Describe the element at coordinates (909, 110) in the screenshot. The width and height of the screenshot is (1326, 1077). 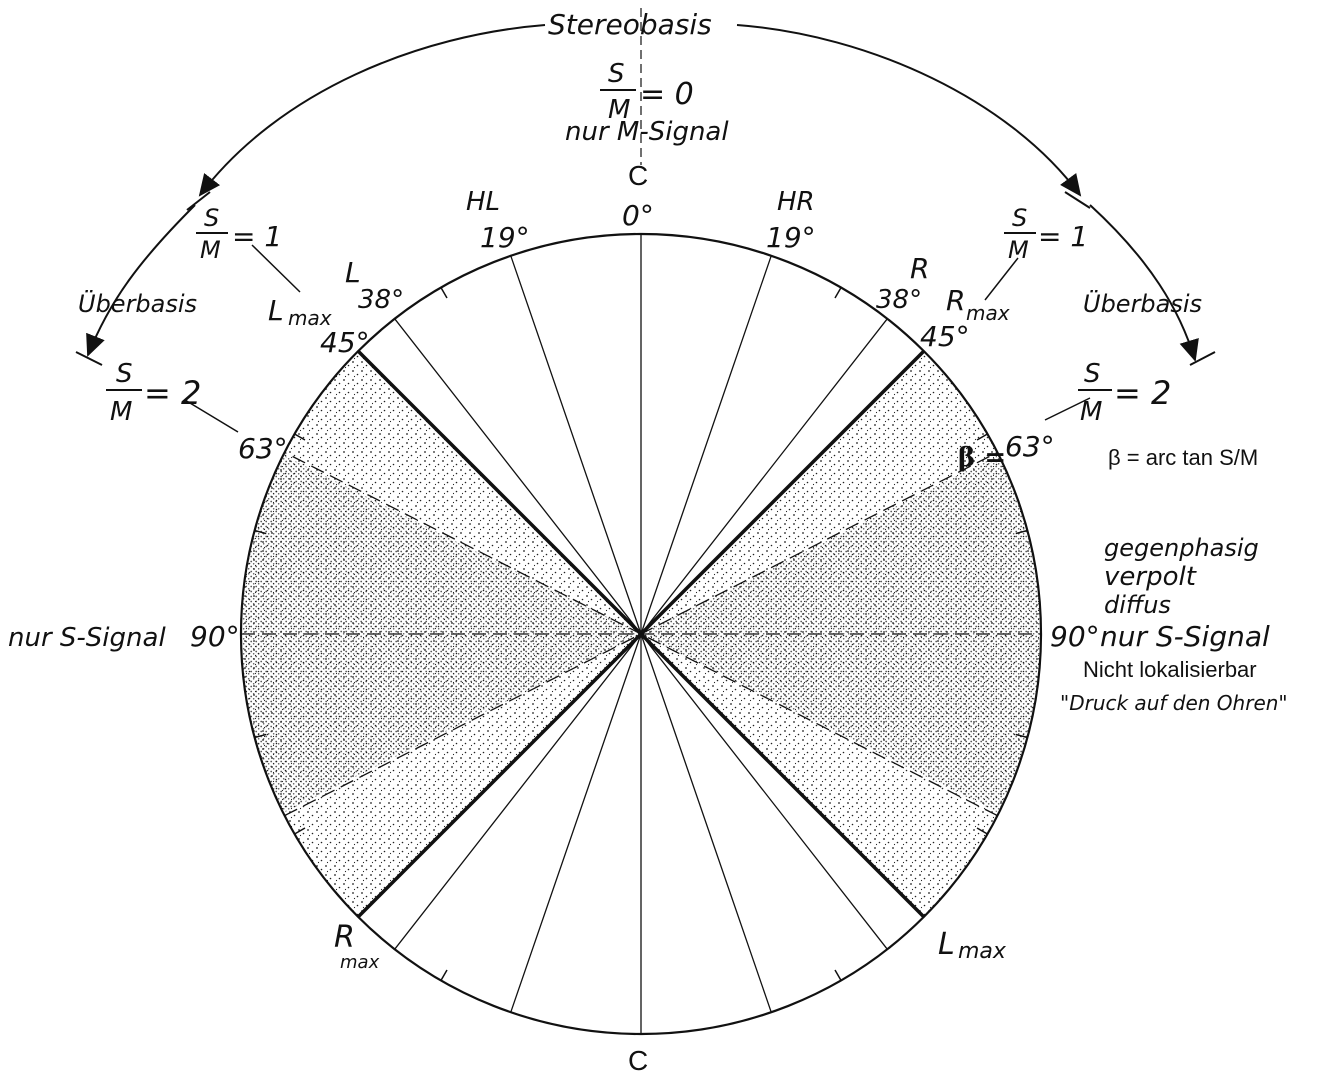
I see `stereobasis-arc-right` at that location.